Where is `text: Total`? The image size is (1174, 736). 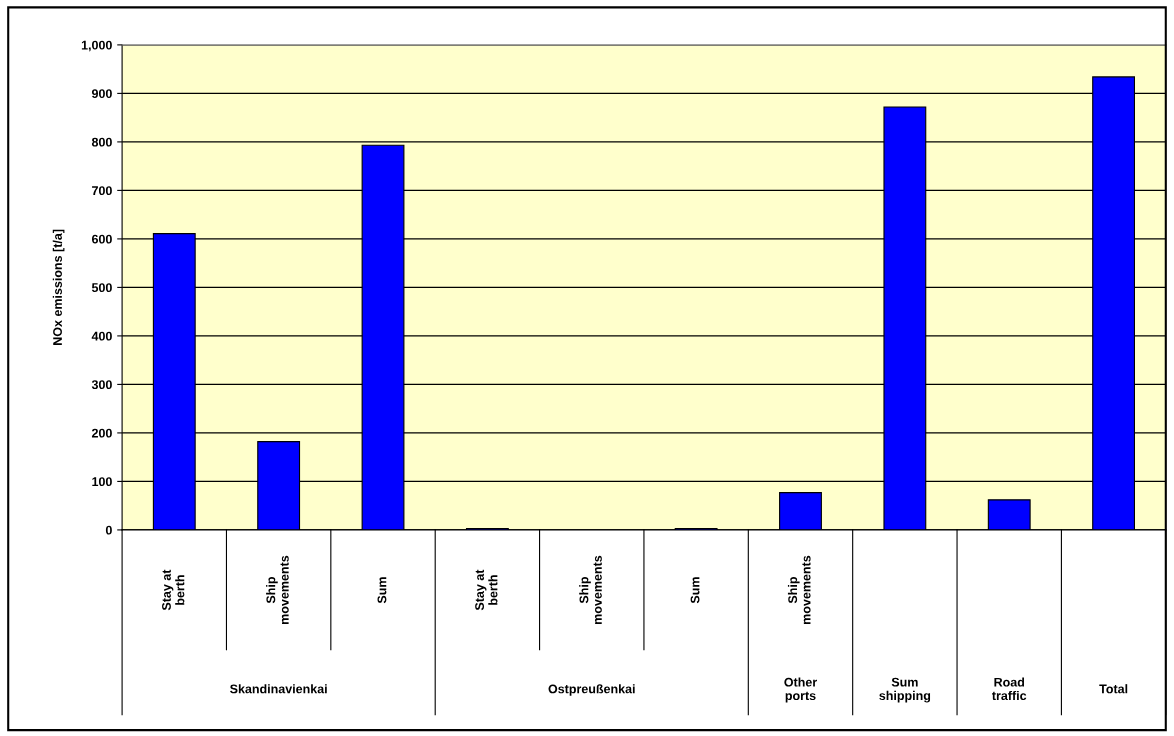
text: Total is located at coordinates (1113, 689).